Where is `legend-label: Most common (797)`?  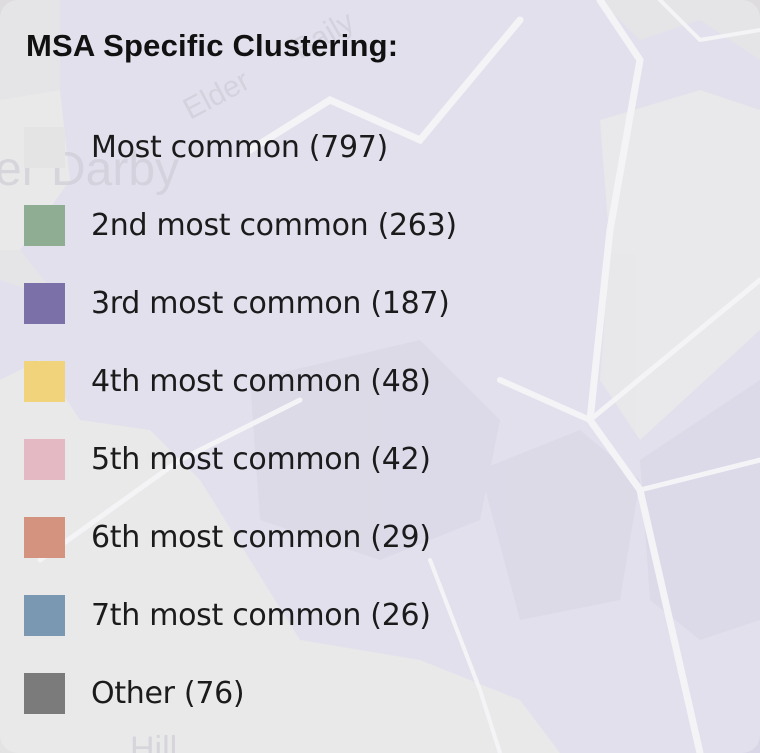 legend-label: Most common (797) is located at coordinates (239, 147).